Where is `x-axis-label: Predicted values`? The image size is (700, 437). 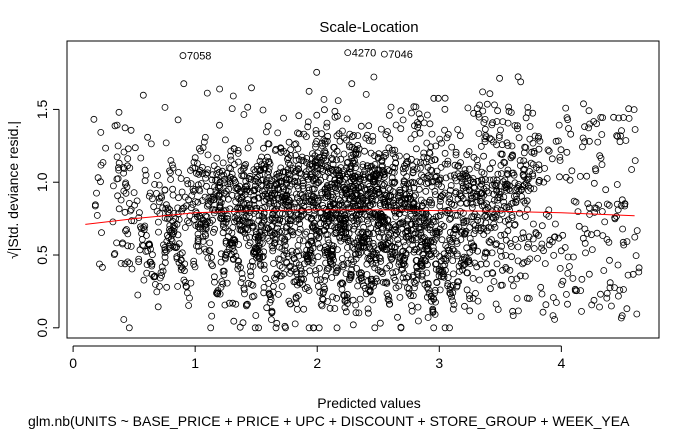 x-axis-label: Predicted values is located at coordinates (369, 403).